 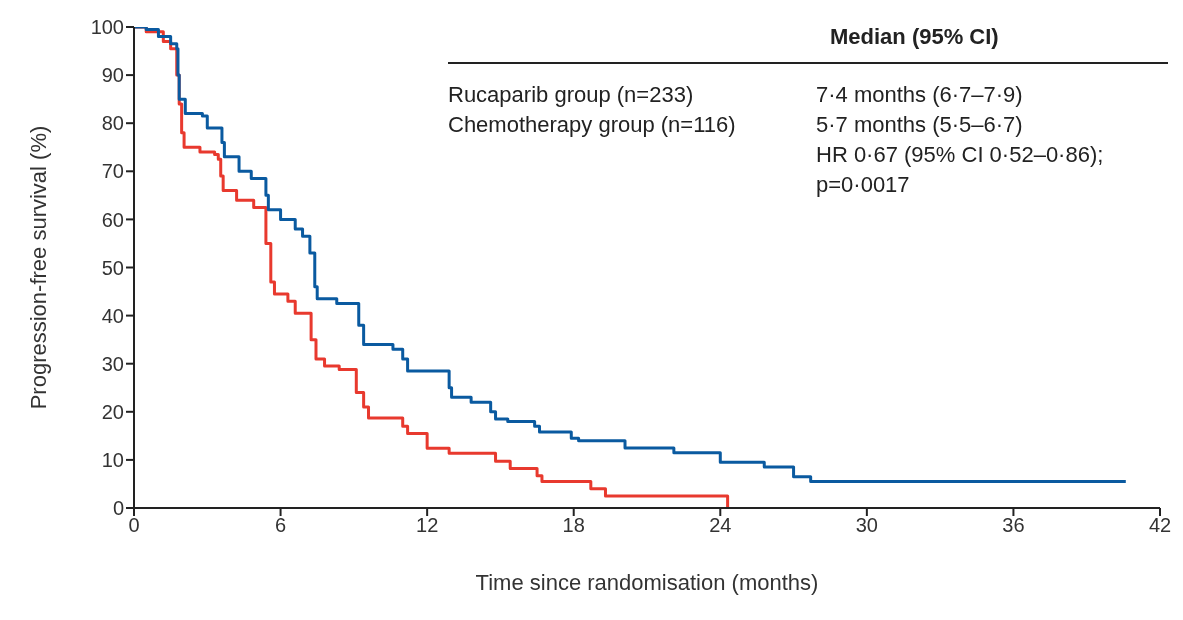 What do you see at coordinates (112, 171) in the screenshot?
I see `y-tick-label: 70` at bounding box center [112, 171].